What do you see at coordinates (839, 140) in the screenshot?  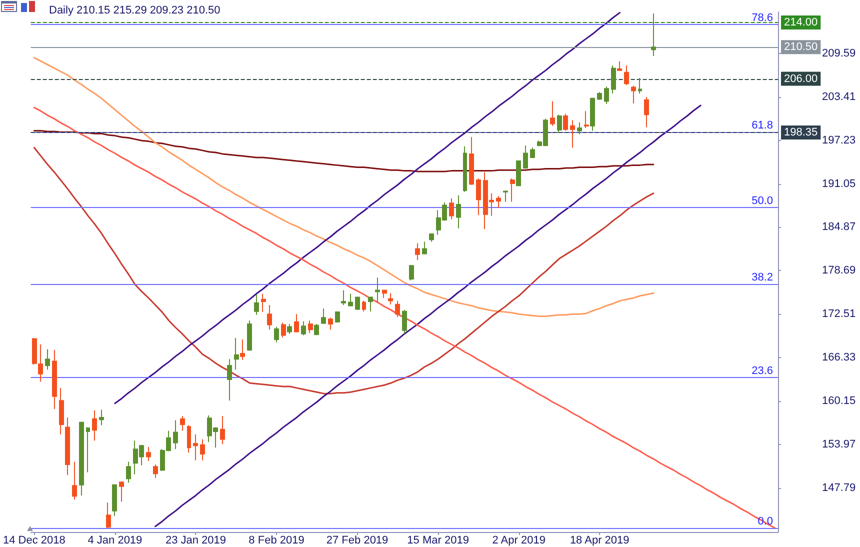 I see `y-tick-label: 197.23` at bounding box center [839, 140].